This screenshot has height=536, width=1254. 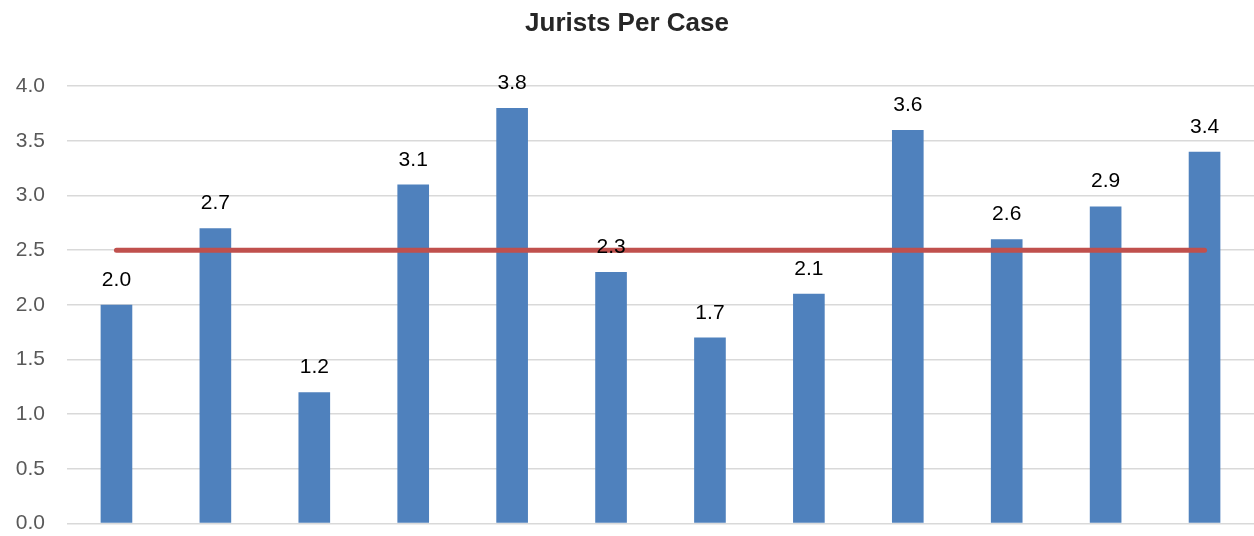 What do you see at coordinates (30, 194) in the screenshot?
I see `y-tick-label: 3.0` at bounding box center [30, 194].